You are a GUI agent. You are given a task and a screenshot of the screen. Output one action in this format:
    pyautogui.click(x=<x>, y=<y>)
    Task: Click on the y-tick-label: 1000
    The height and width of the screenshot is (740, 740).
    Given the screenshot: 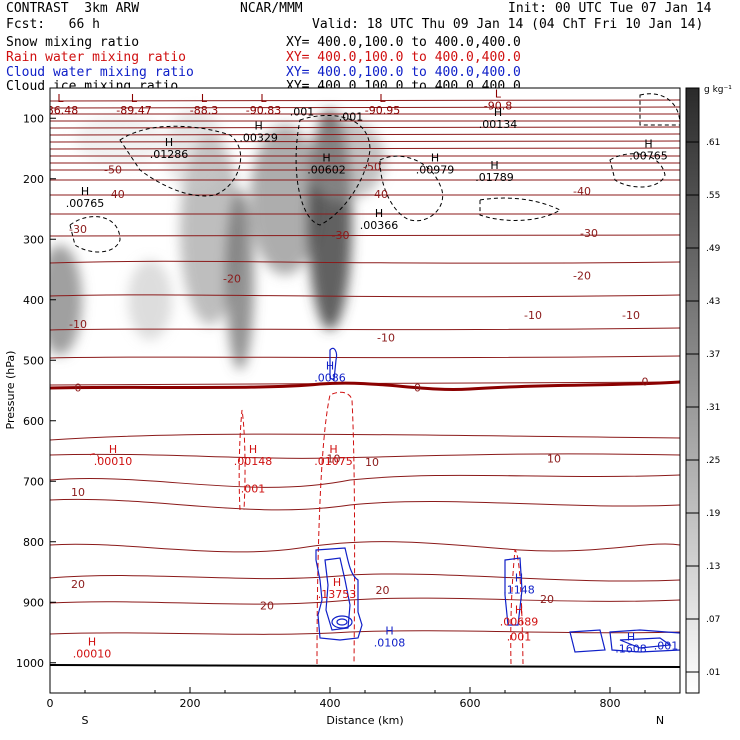 What is the action you would take?
    pyautogui.click(x=30, y=663)
    